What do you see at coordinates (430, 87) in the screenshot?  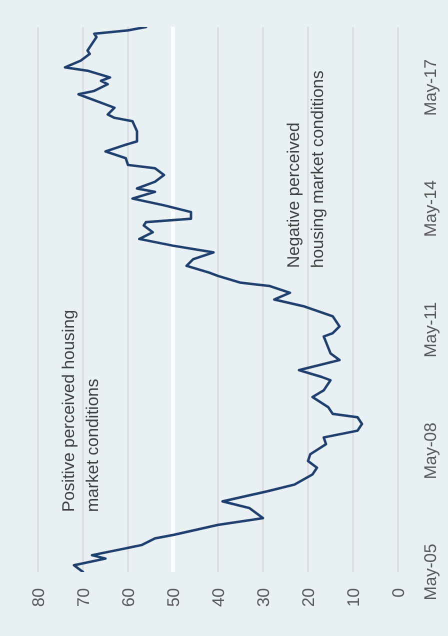 I see `y-tick-label: May-17` at bounding box center [430, 87].